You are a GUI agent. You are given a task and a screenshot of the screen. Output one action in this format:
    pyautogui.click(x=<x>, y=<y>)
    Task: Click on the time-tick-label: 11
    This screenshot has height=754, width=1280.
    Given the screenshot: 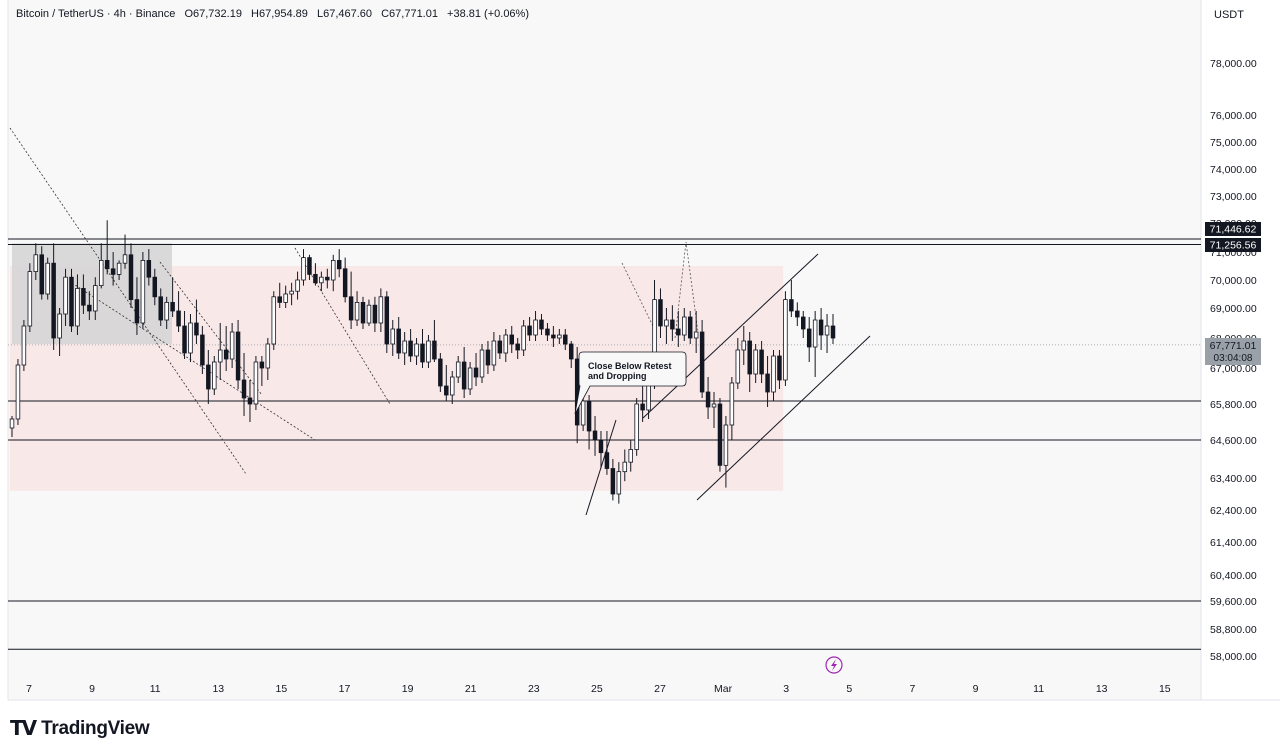 What is the action you would take?
    pyautogui.click(x=155, y=689)
    